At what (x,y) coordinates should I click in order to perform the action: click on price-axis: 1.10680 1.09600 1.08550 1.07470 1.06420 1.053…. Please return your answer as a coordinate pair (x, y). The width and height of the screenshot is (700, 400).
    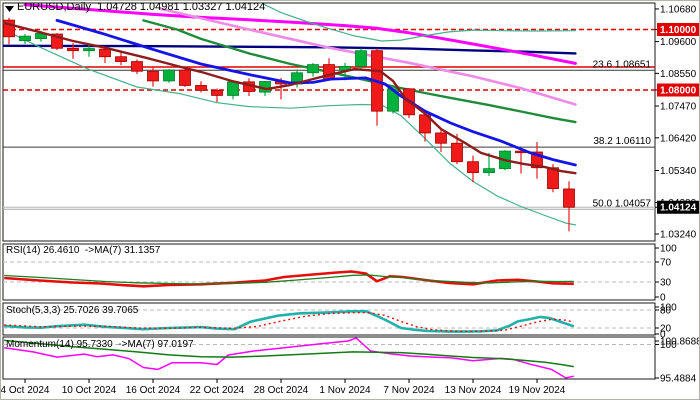
    Looking at the image, I should click on (677, 122).